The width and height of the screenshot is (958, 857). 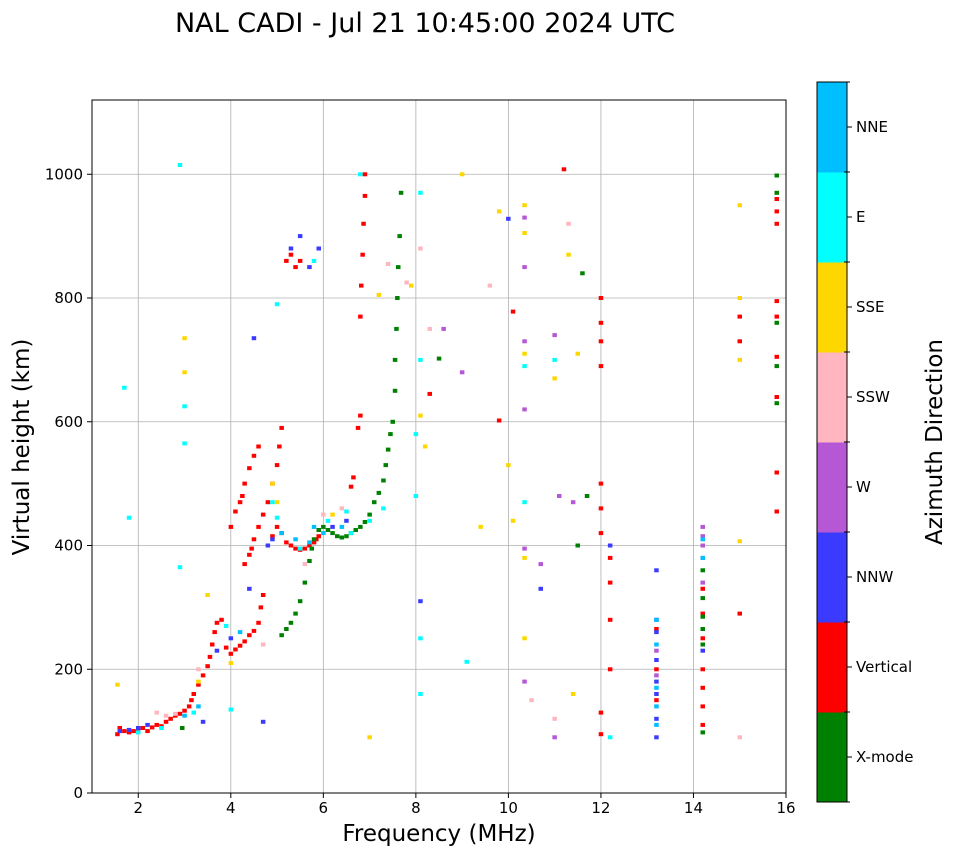 What do you see at coordinates (884, 667) in the screenshot?
I see `colorbar-tick-label: Vertical` at bounding box center [884, 667].